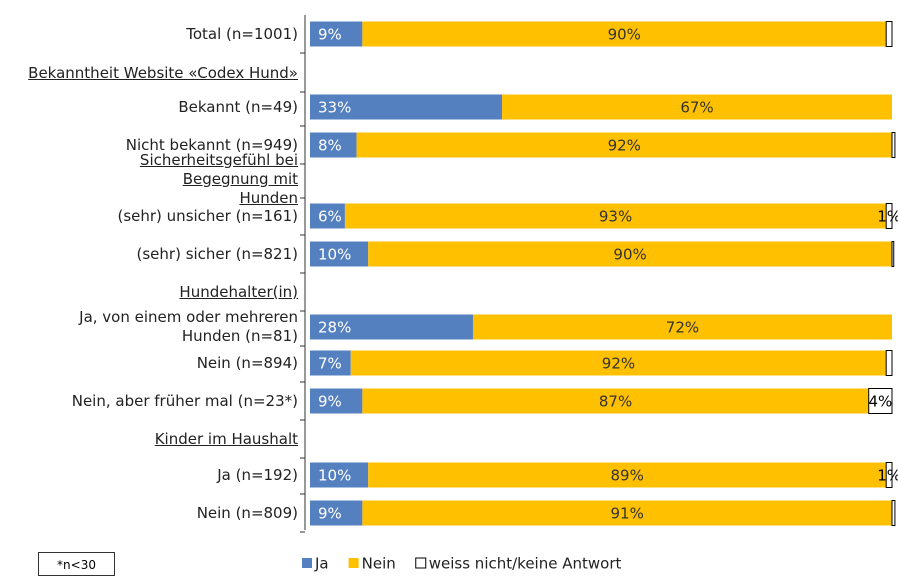  Describe the element at coordinates (76, 564) in the screenshot. I see `footnote: *n<30` at that location.